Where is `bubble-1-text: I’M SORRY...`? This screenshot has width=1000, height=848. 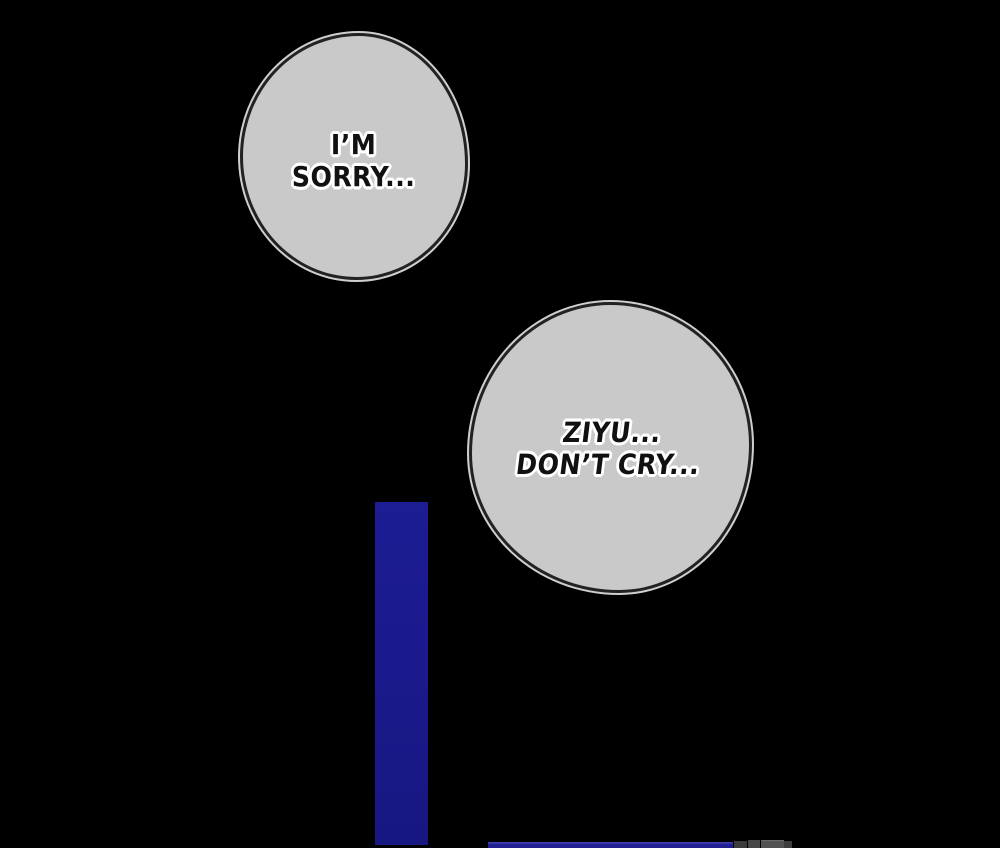
bubble-1-text: I’M SORRY... is located at coordinates (354, 160).